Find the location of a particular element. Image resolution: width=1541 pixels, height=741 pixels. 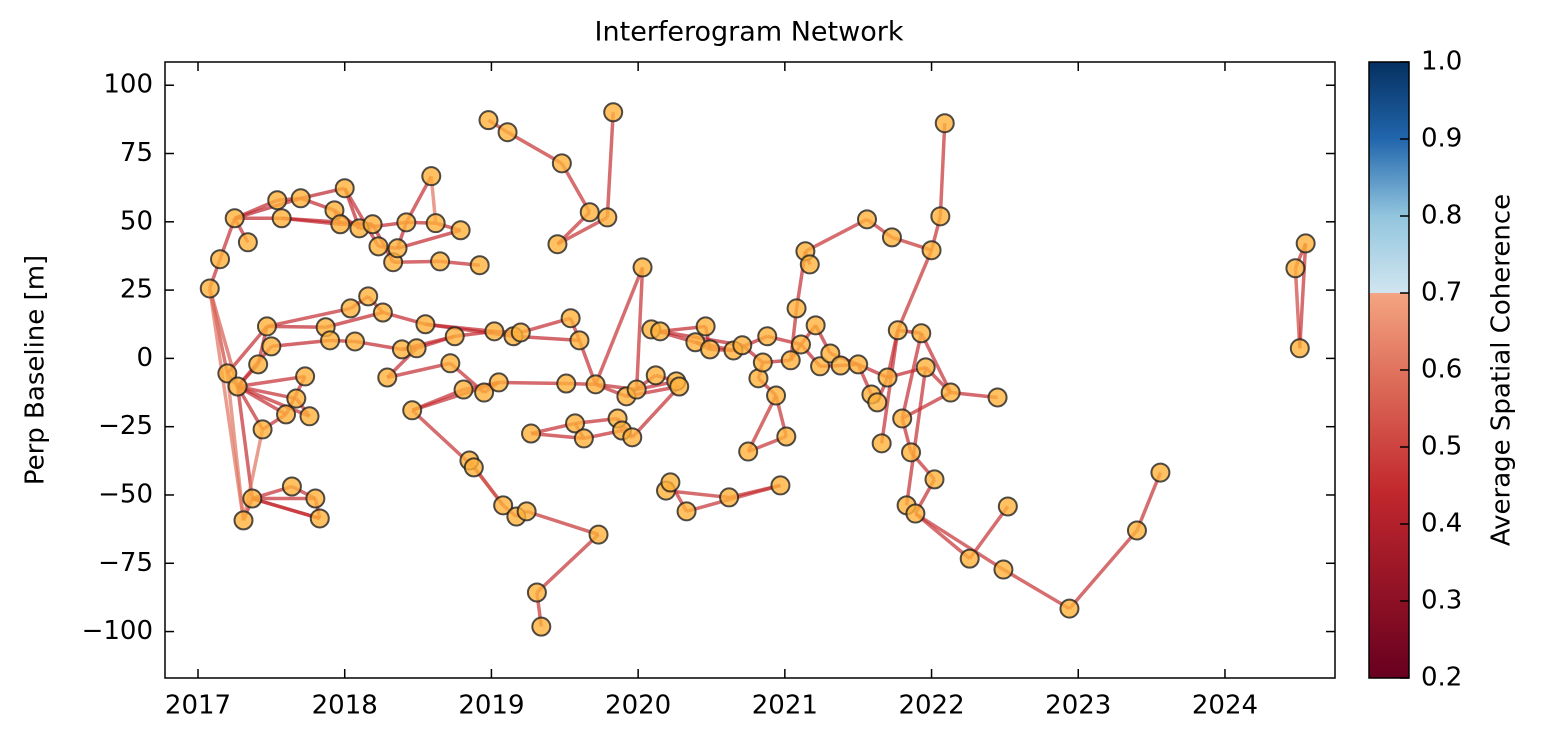

colorbar-tick-label: 0.8 is located at coordinates (1441, 216).